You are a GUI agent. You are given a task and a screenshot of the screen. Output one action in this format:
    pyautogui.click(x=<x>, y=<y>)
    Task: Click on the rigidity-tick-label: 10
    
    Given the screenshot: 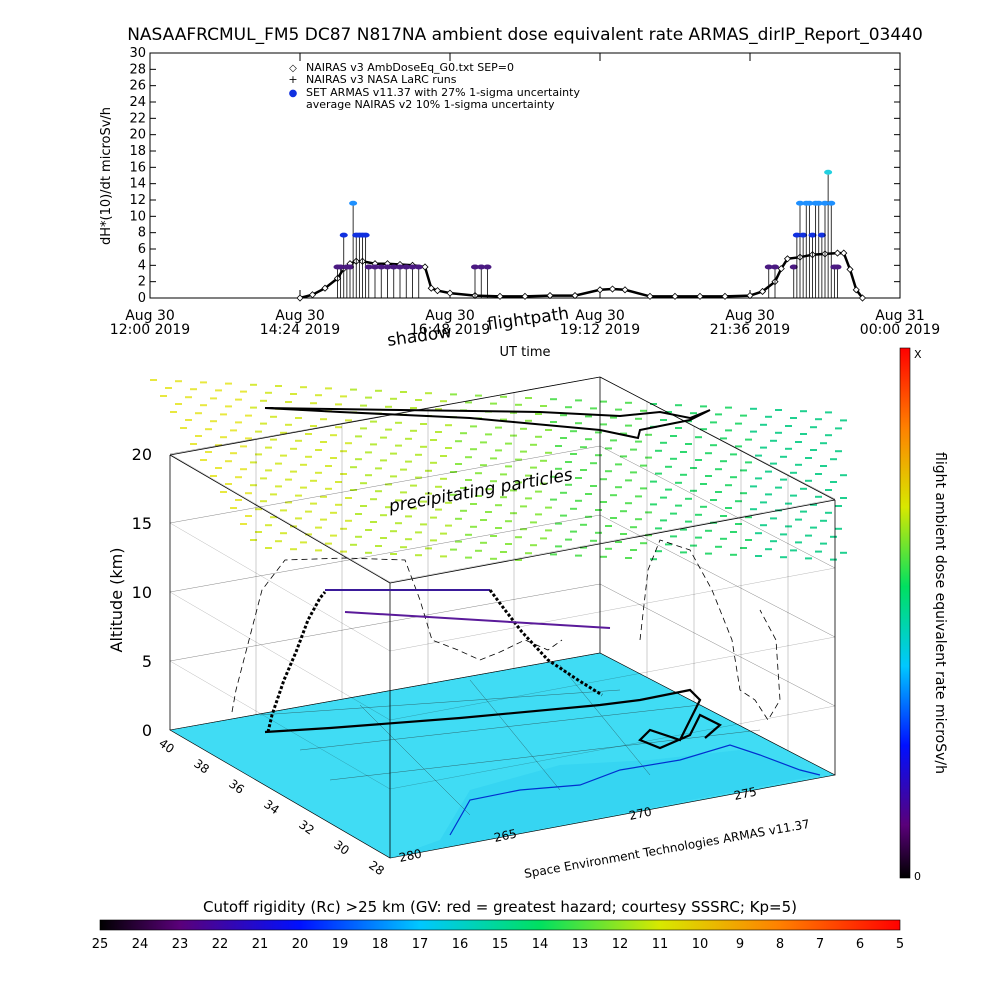 What is the action you would take?
    pyautogui.click(x=700, y=944)
    